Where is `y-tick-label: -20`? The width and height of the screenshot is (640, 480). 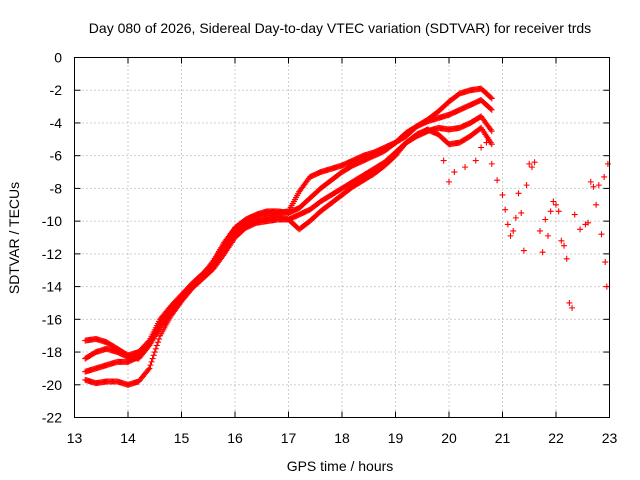
y-tick-label: -20 is located at coordinates (52, 385).